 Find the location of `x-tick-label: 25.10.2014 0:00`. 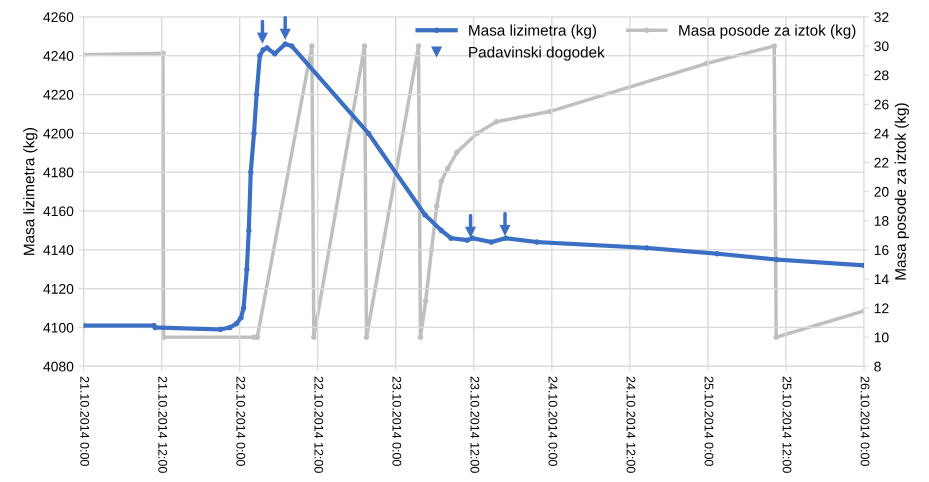

x-tick-label: 25.10.2014 0:00 is located at coordinates (709, 421).